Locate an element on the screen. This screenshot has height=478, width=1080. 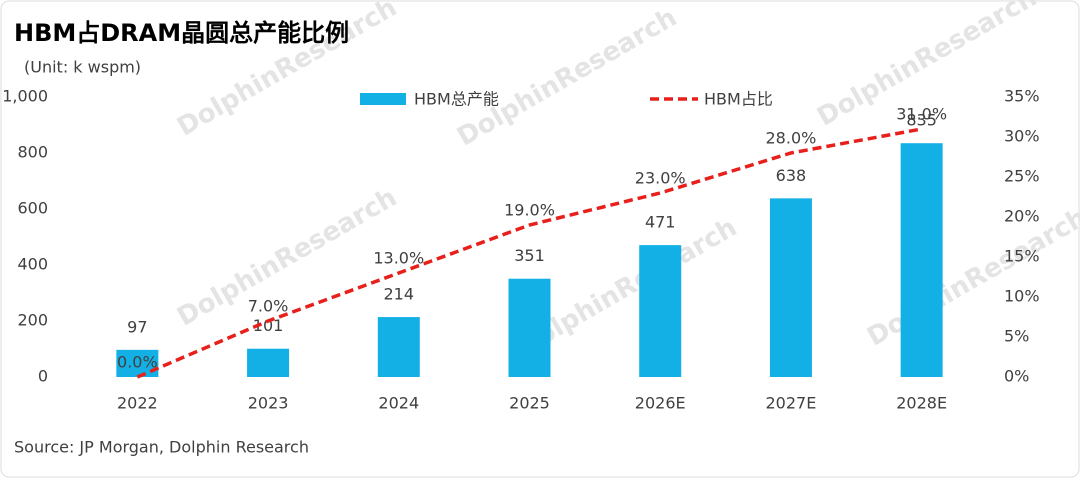
line-value-label: 13.0% is located at coordinates (398, 258).